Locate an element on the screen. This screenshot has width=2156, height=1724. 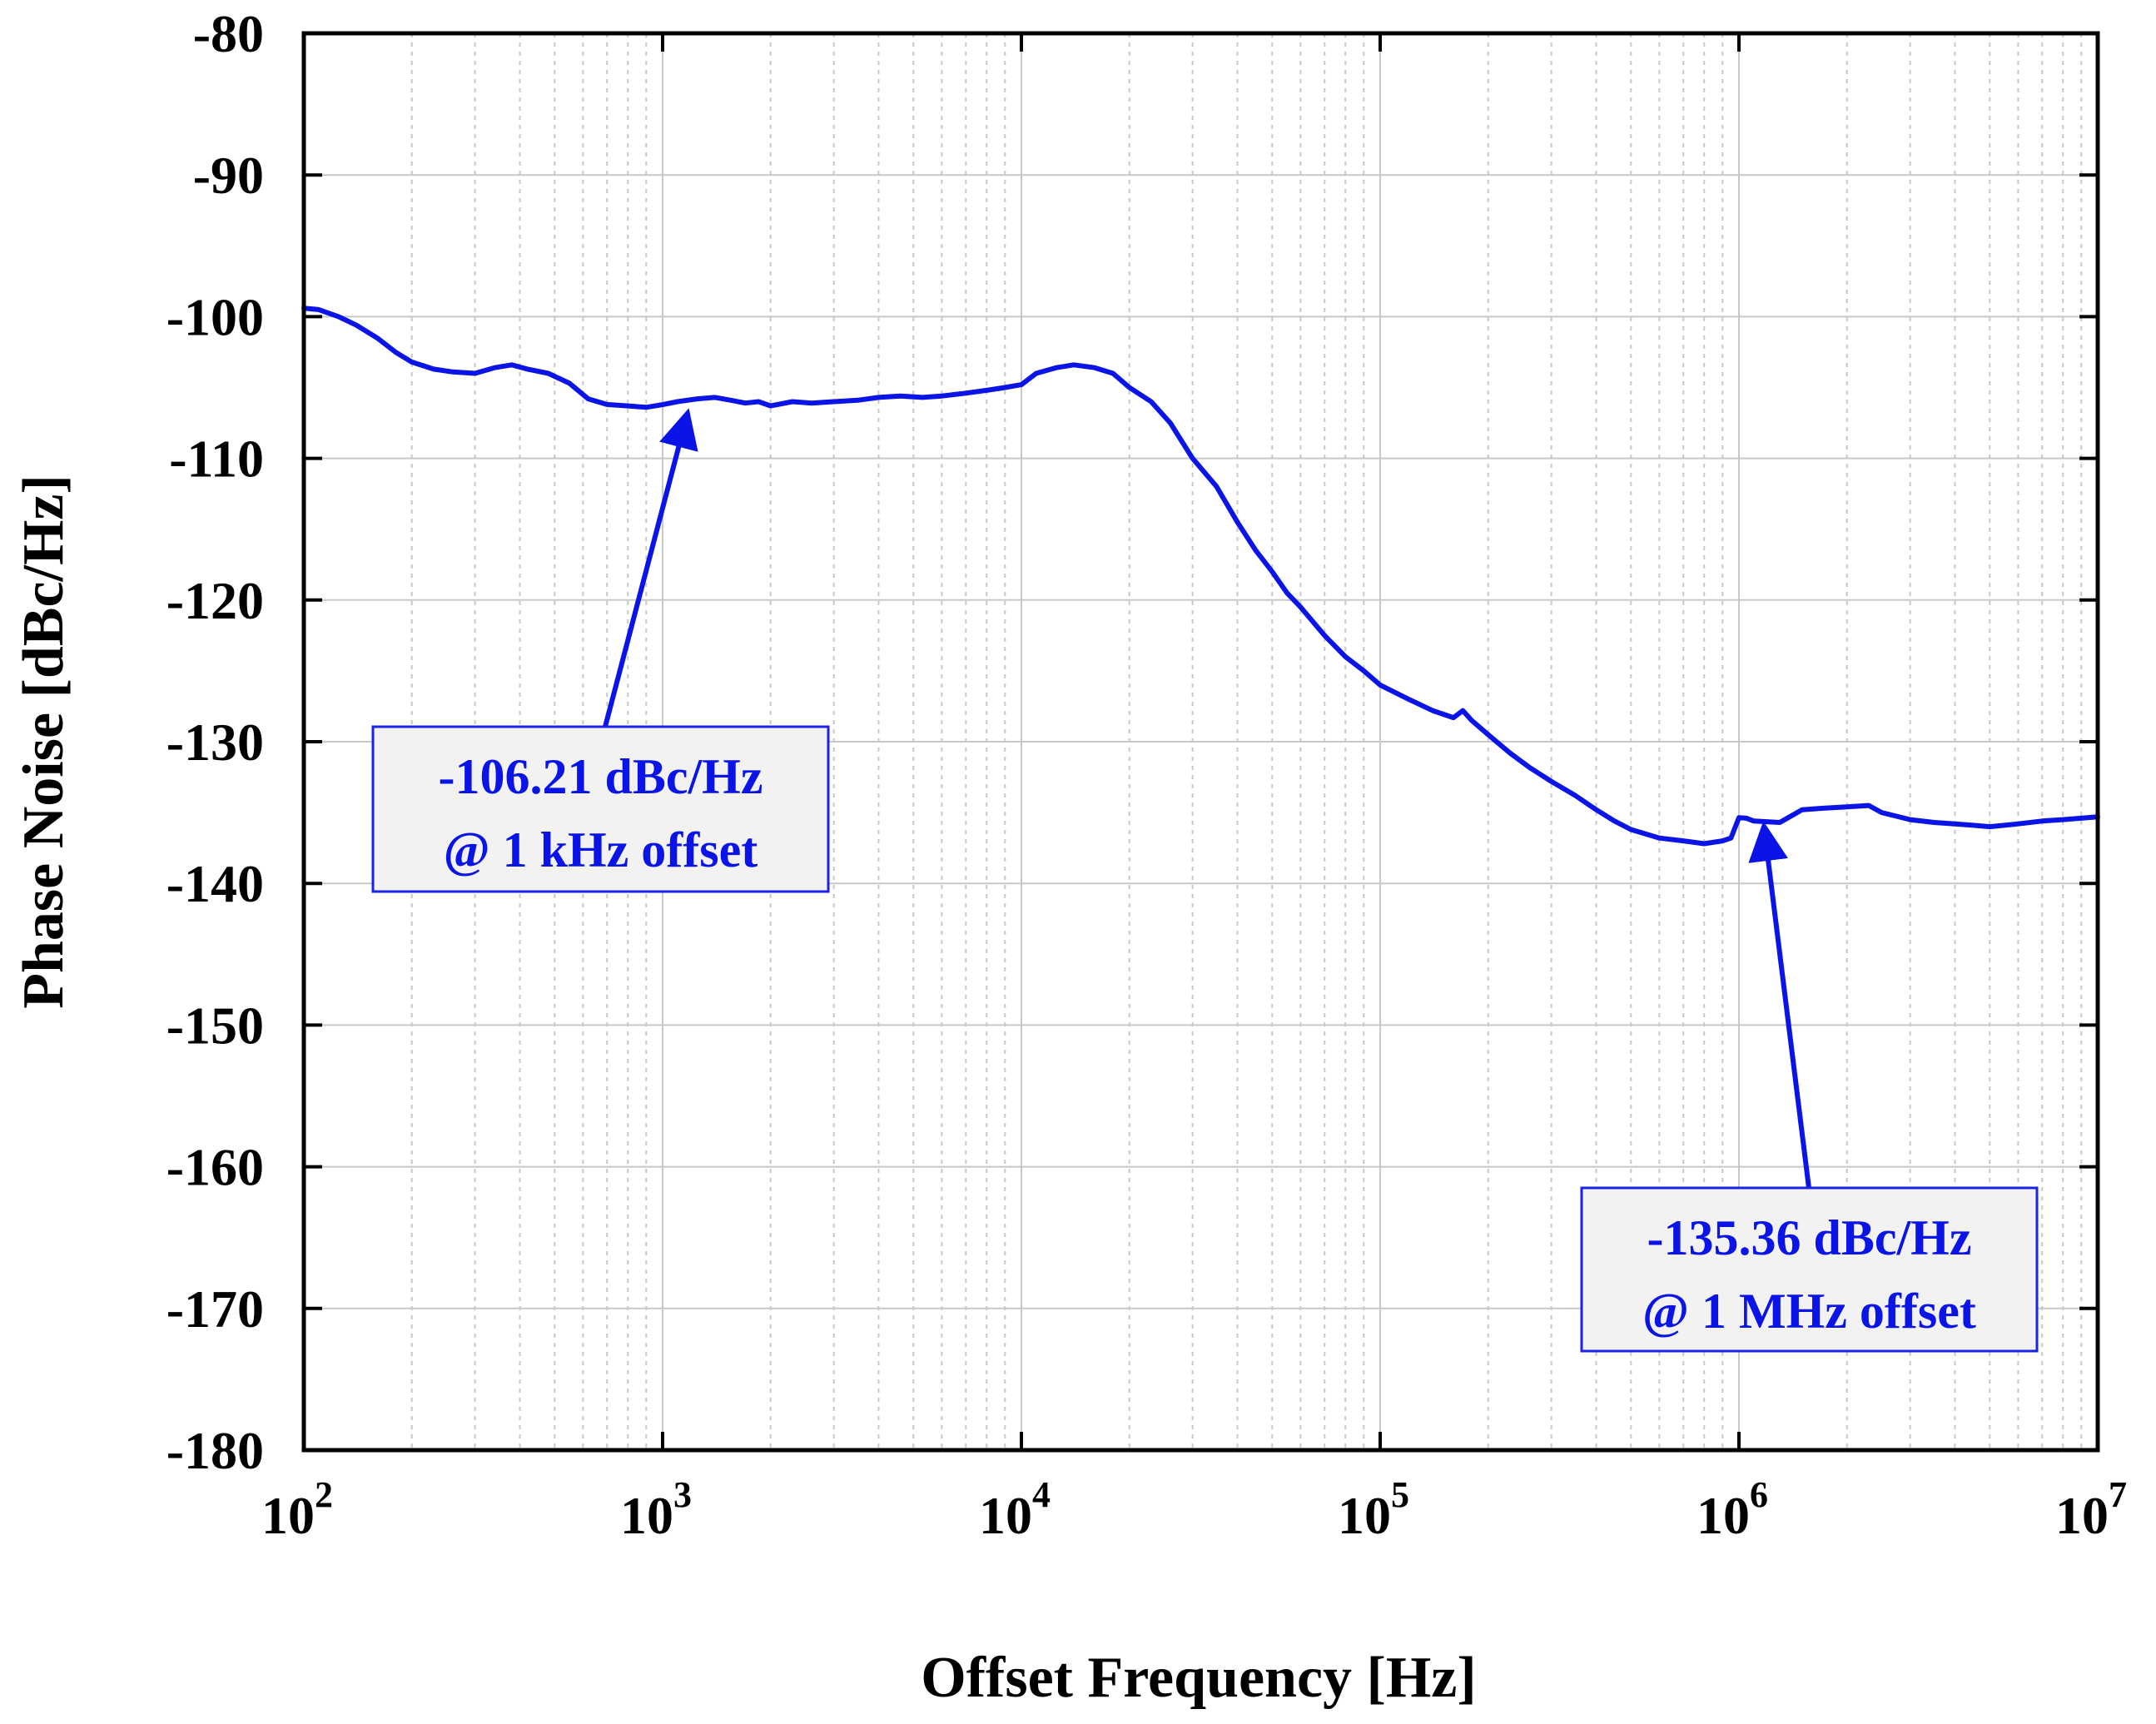
annotation-offset: @ 1 MHz offset is located at coordinates (1809, 1311).